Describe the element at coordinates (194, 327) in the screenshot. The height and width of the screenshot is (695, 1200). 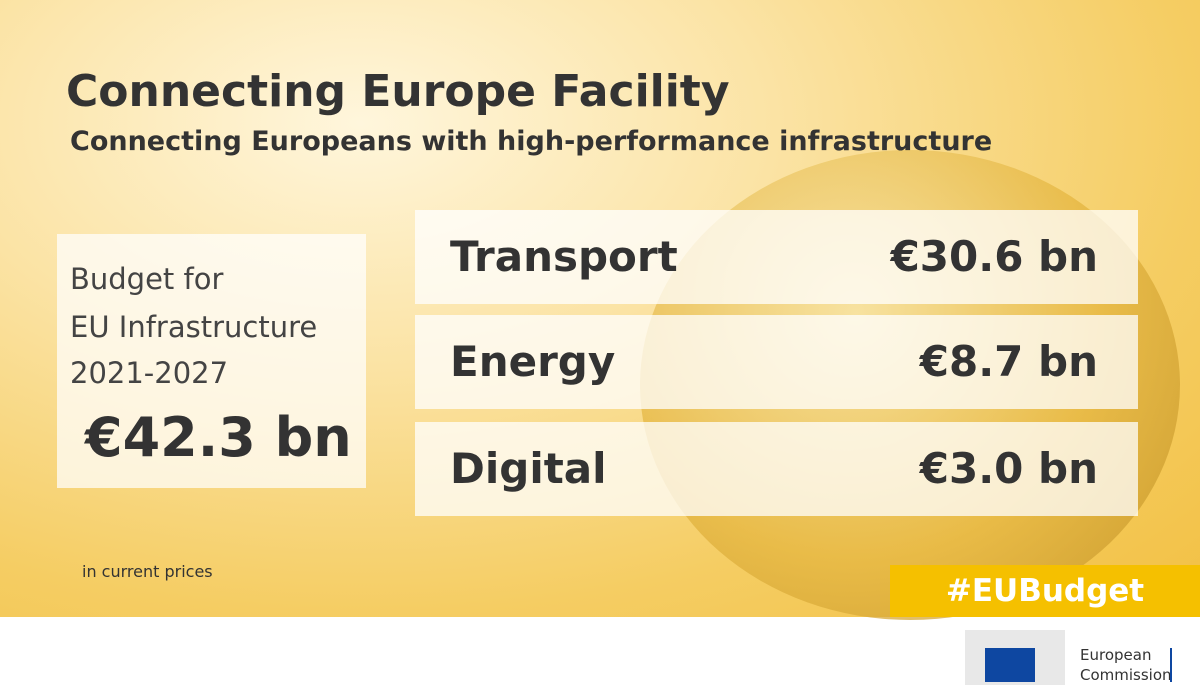
I see `budget-line: EU Infrastructure` at that location.